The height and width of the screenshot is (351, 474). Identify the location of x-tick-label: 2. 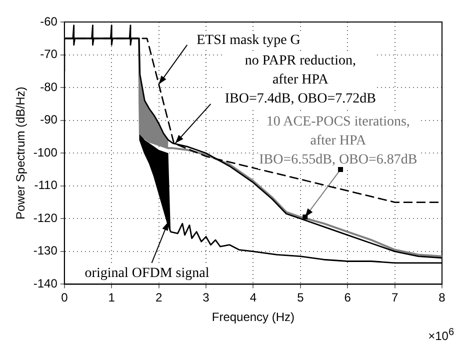
(158, 297).